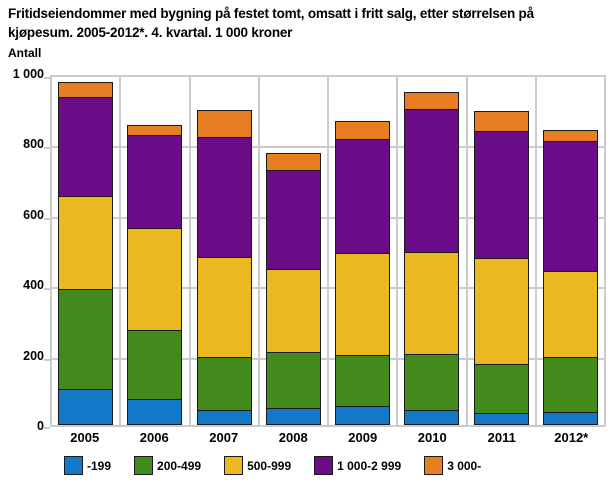 The width and height of the screenshot is (610, 488). I want to click on y-axis-label: 400, so click(33, 285).